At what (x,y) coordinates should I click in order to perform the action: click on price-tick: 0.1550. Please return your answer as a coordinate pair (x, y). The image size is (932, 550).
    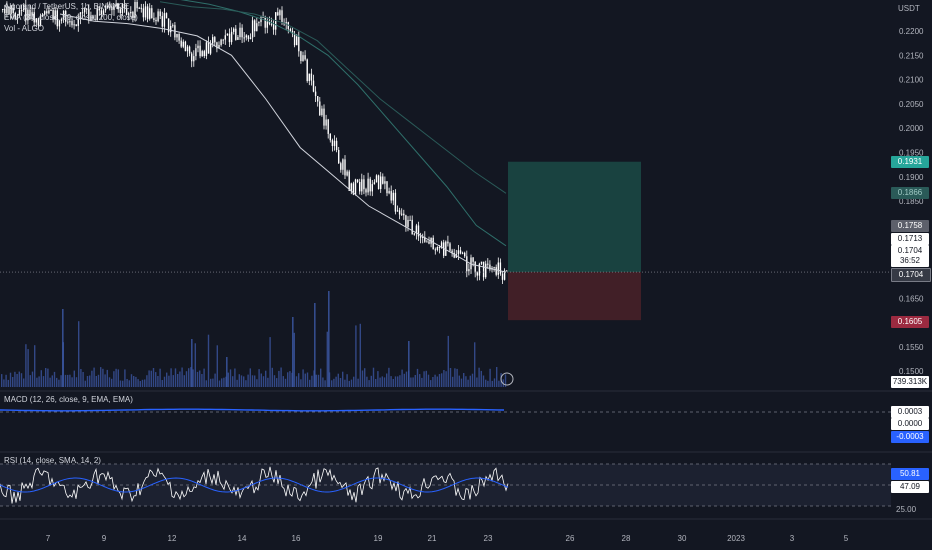
    Looking at the image, I should click on (911, 347).